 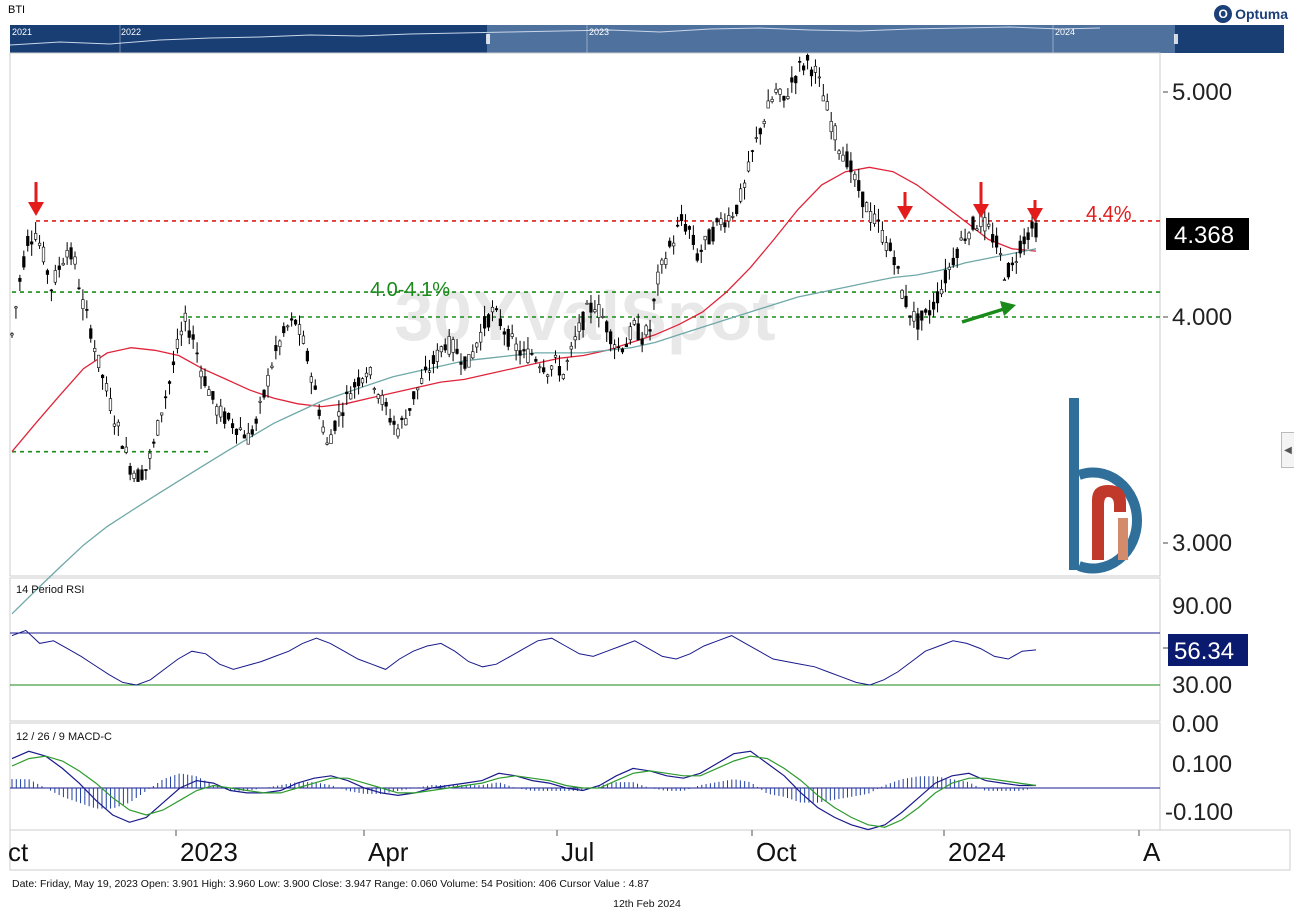 What do you see at coordinates (535, 253) in the screenshot?
I see `arrow-markers` at bounding box center [535, 253].